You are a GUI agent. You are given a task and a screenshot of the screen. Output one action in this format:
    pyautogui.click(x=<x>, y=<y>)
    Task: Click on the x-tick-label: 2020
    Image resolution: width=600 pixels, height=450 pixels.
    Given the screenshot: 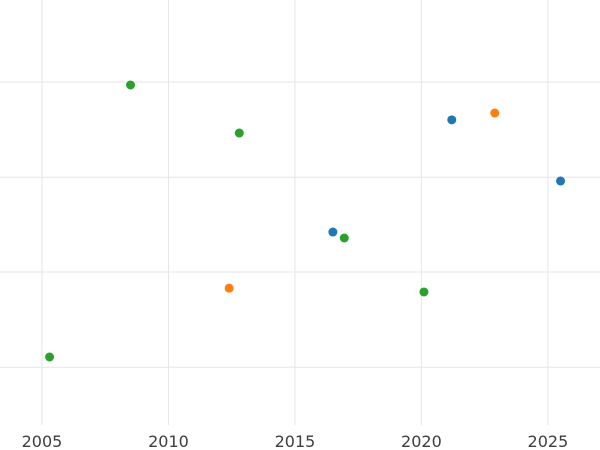 What is the action you would take?
    pyautogui.click(x=421, y=441)
    